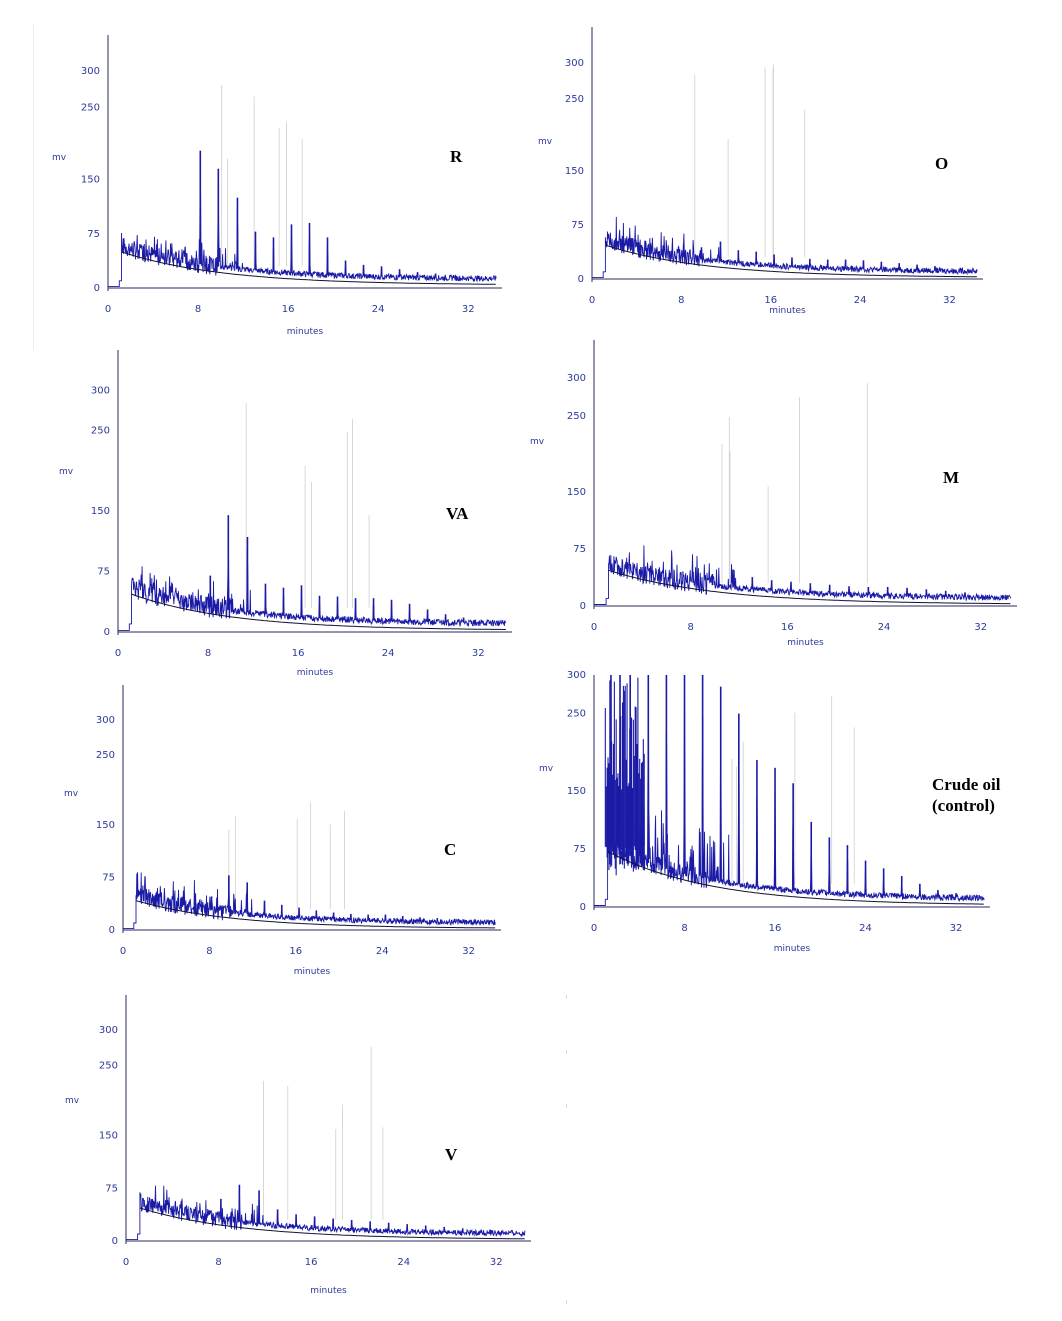 This screenshot has width=1062, height=1321. Describe the element at coordinates (451, 1154) in the screenshot. I see `sample-label: V` at that location.